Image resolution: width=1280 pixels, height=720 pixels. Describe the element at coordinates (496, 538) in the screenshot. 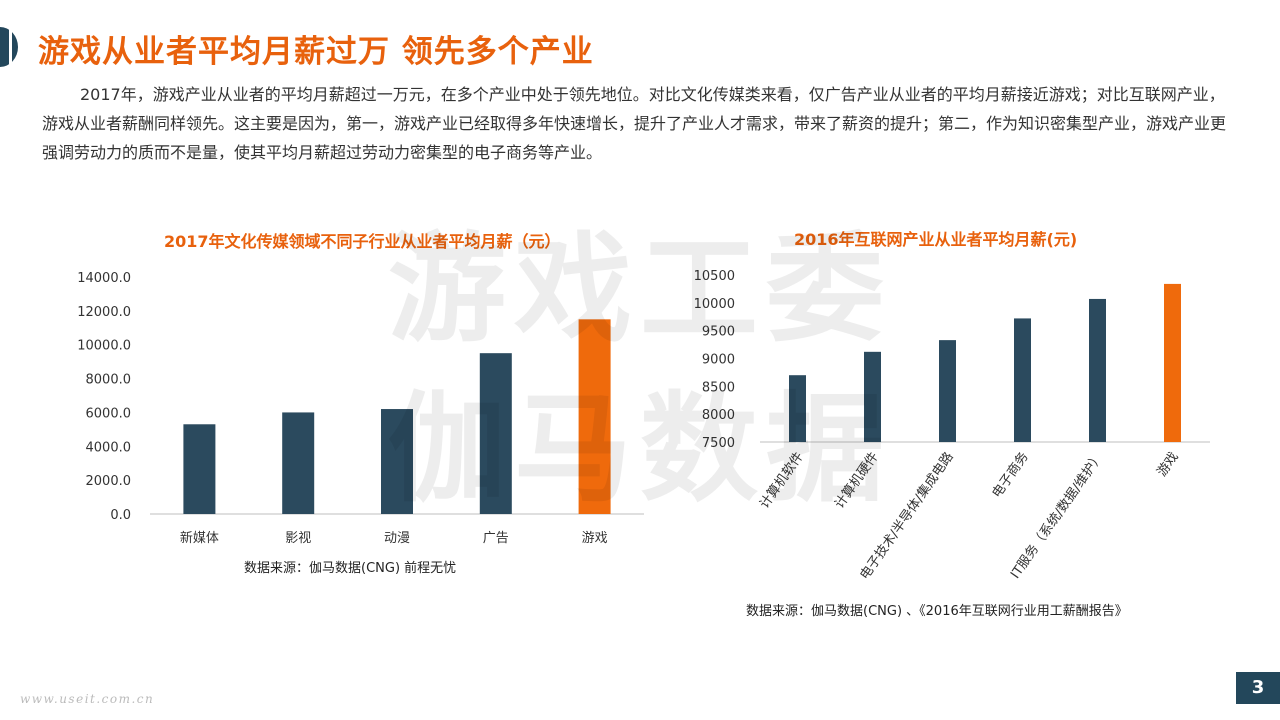

I see `category-label: 广告` at that location.